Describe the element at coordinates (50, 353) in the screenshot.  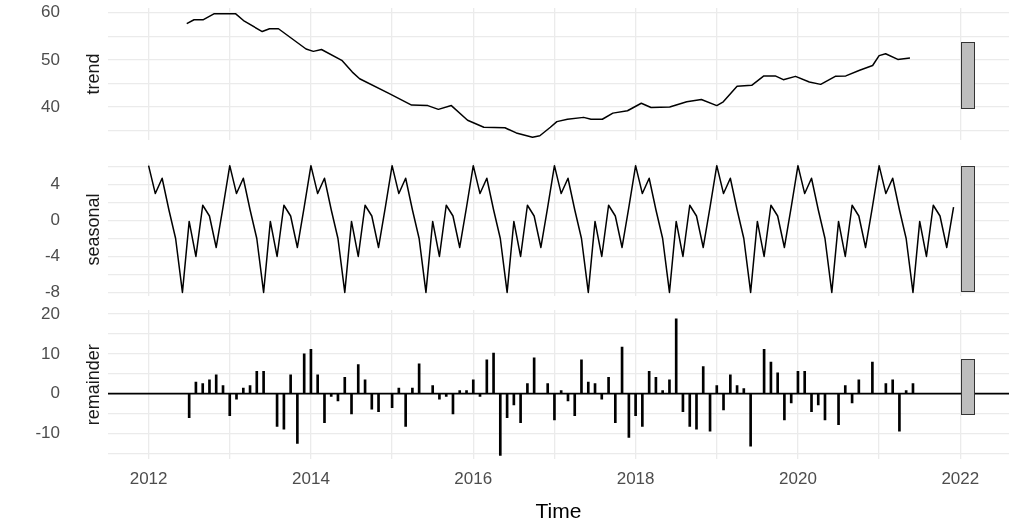
I see `y-tick-label: 10` at that location.